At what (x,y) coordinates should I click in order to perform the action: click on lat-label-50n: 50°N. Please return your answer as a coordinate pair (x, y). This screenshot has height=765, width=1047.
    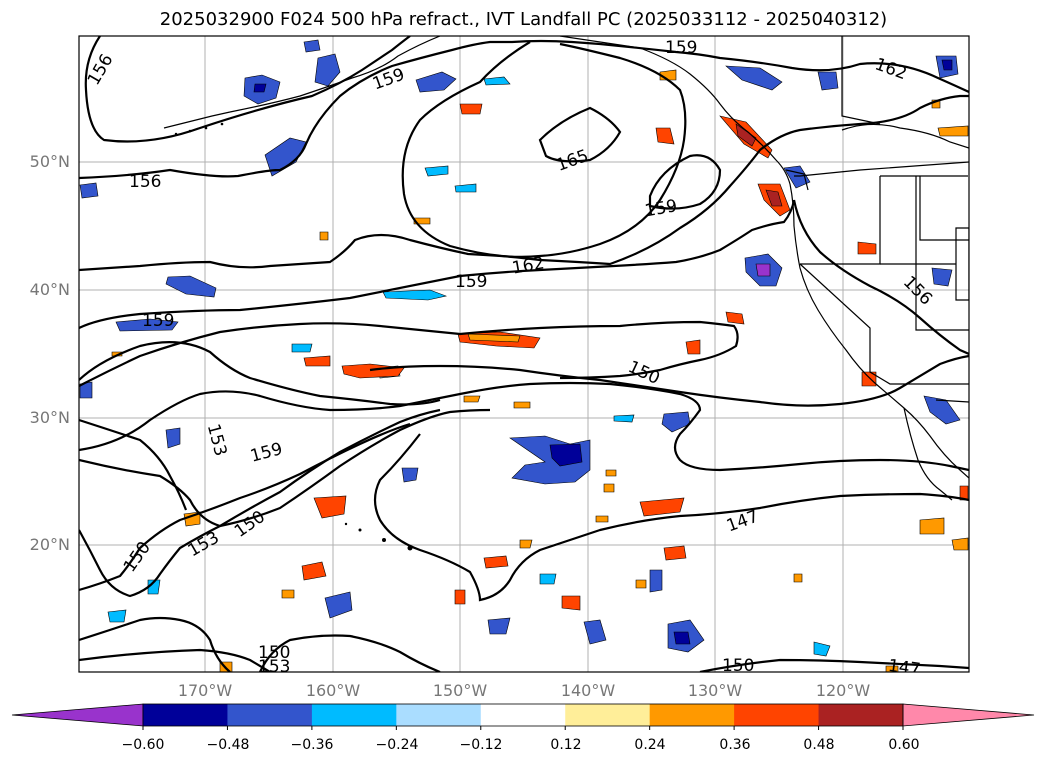
    Looking at the image, I should click on (49, 161).